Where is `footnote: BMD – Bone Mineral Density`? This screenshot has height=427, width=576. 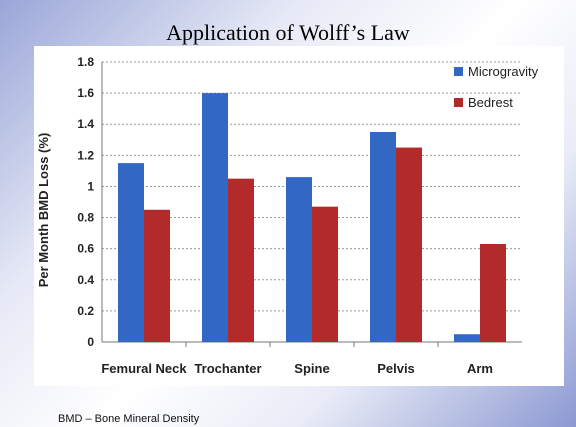 footnote: BMD – Bone Mineral Density is located at coordinates (129, 419).